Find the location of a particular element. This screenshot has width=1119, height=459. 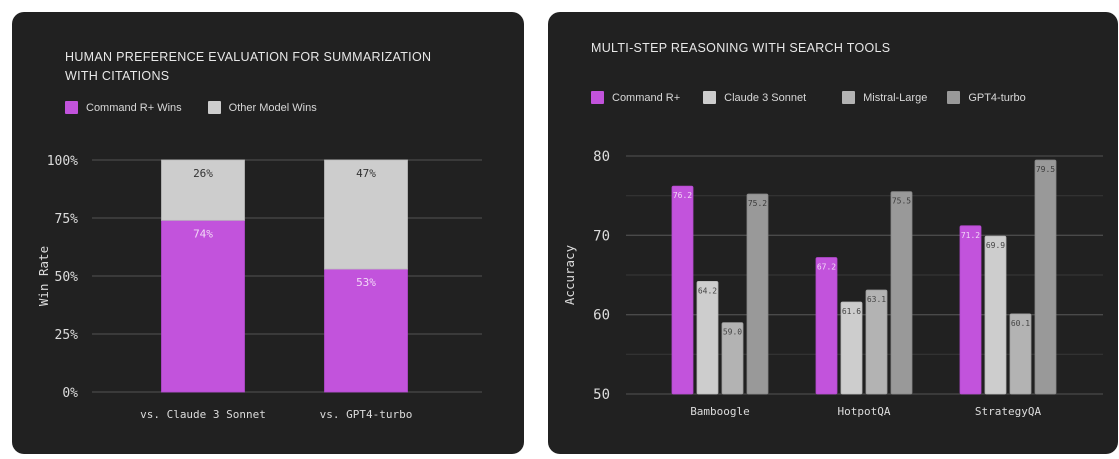

y-tick-label: 50% is located at coordinates (67, 277).